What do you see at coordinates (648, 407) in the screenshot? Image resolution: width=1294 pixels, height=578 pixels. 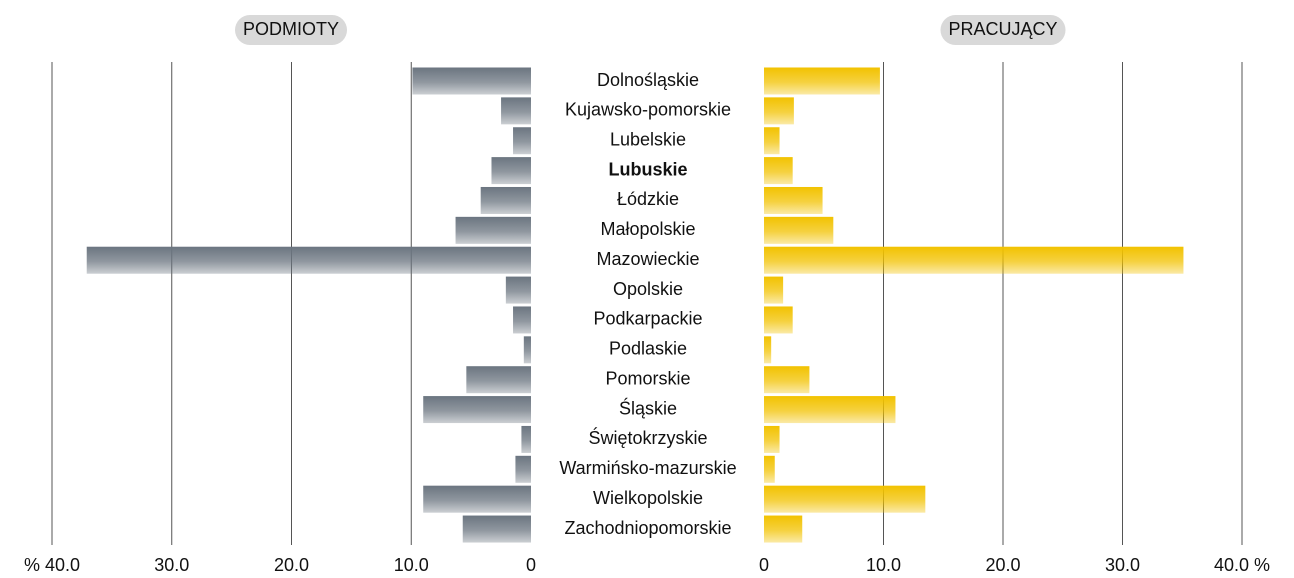 I see `category-label: Śląskie` at bounding box center [648, 407].